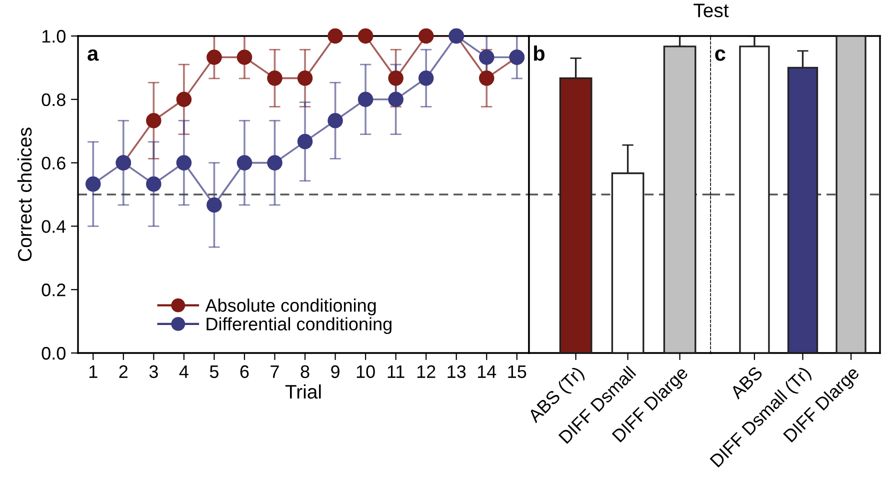 This screenshot has width=883, height=494. What do you see at coordinates (244, 371) in the screenshot?
I see `x-tick-label: 6` at bounding box center [244, 371].